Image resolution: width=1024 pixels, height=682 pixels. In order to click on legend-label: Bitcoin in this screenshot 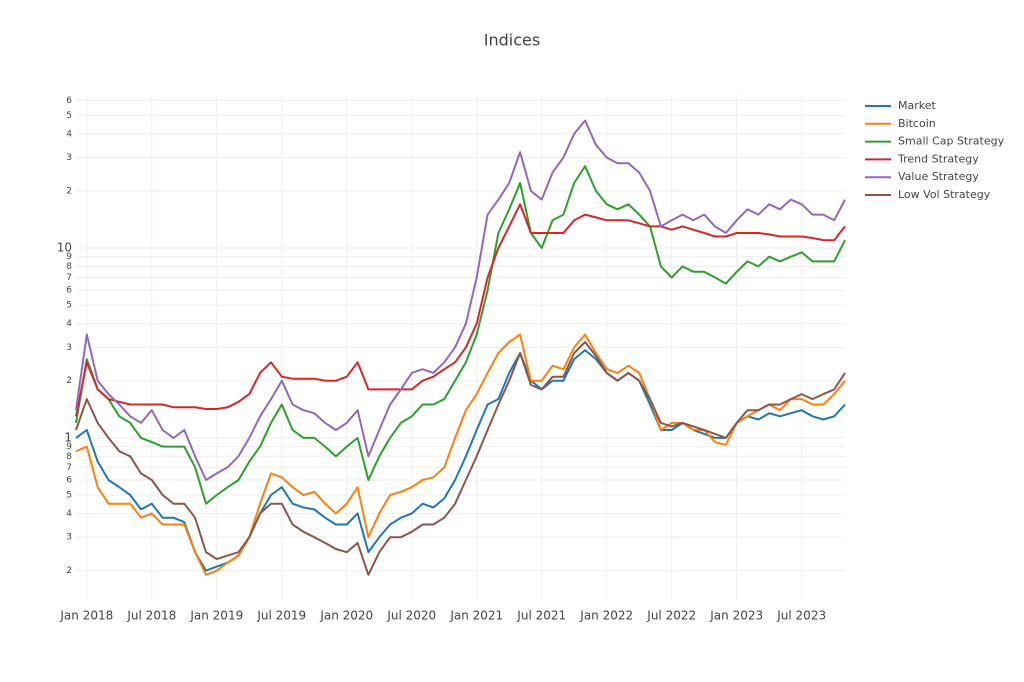, I will do `click(917, 123)`.